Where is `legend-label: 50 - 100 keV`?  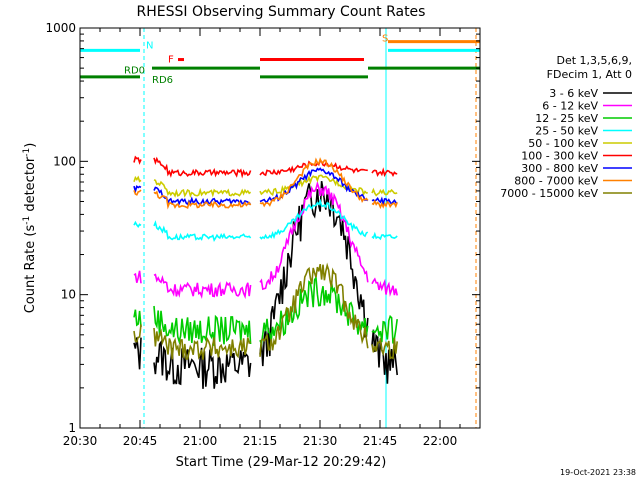 legend-label: 50 - 100 keV is located at coordinates (563, 143).